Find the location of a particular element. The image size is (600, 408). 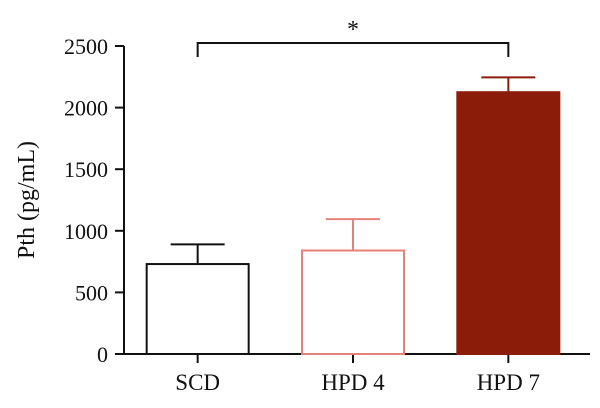

y-axis-title: Pth (pg/mL) is located at coordinates (27, 200).